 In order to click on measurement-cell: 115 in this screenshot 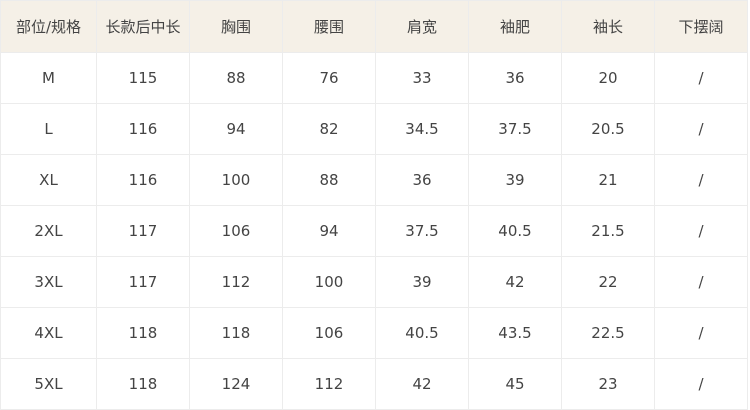, I will do `click(143, 78)`.